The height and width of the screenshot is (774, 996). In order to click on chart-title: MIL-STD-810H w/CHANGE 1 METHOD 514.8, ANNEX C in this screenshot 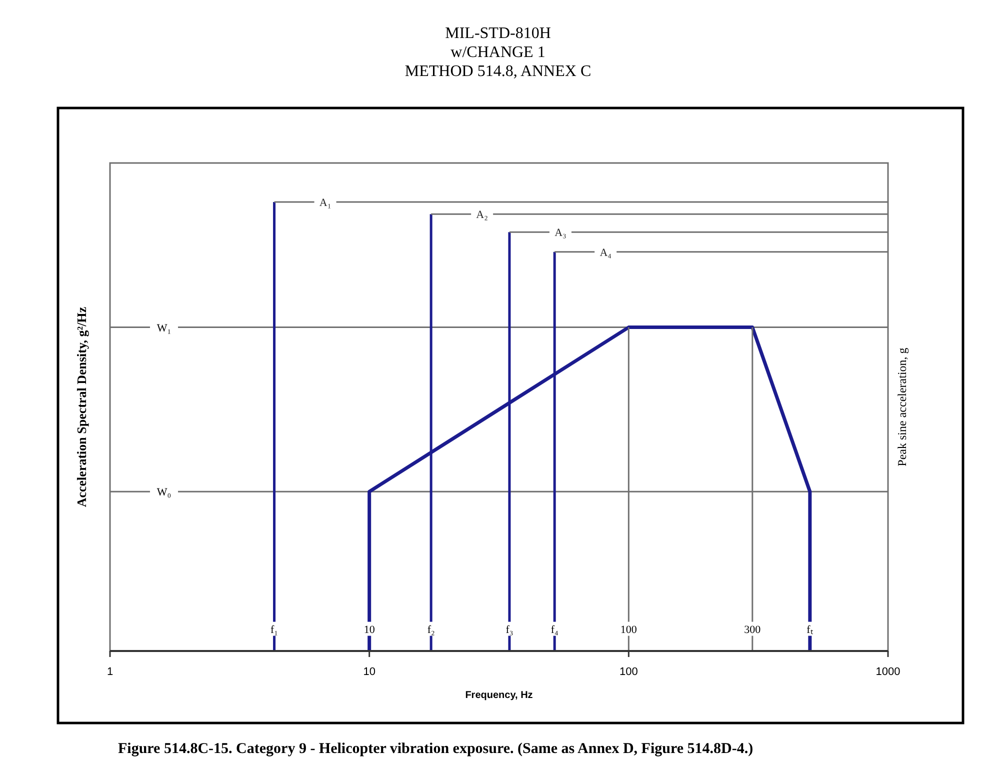, I will do `click(498, 52)`.